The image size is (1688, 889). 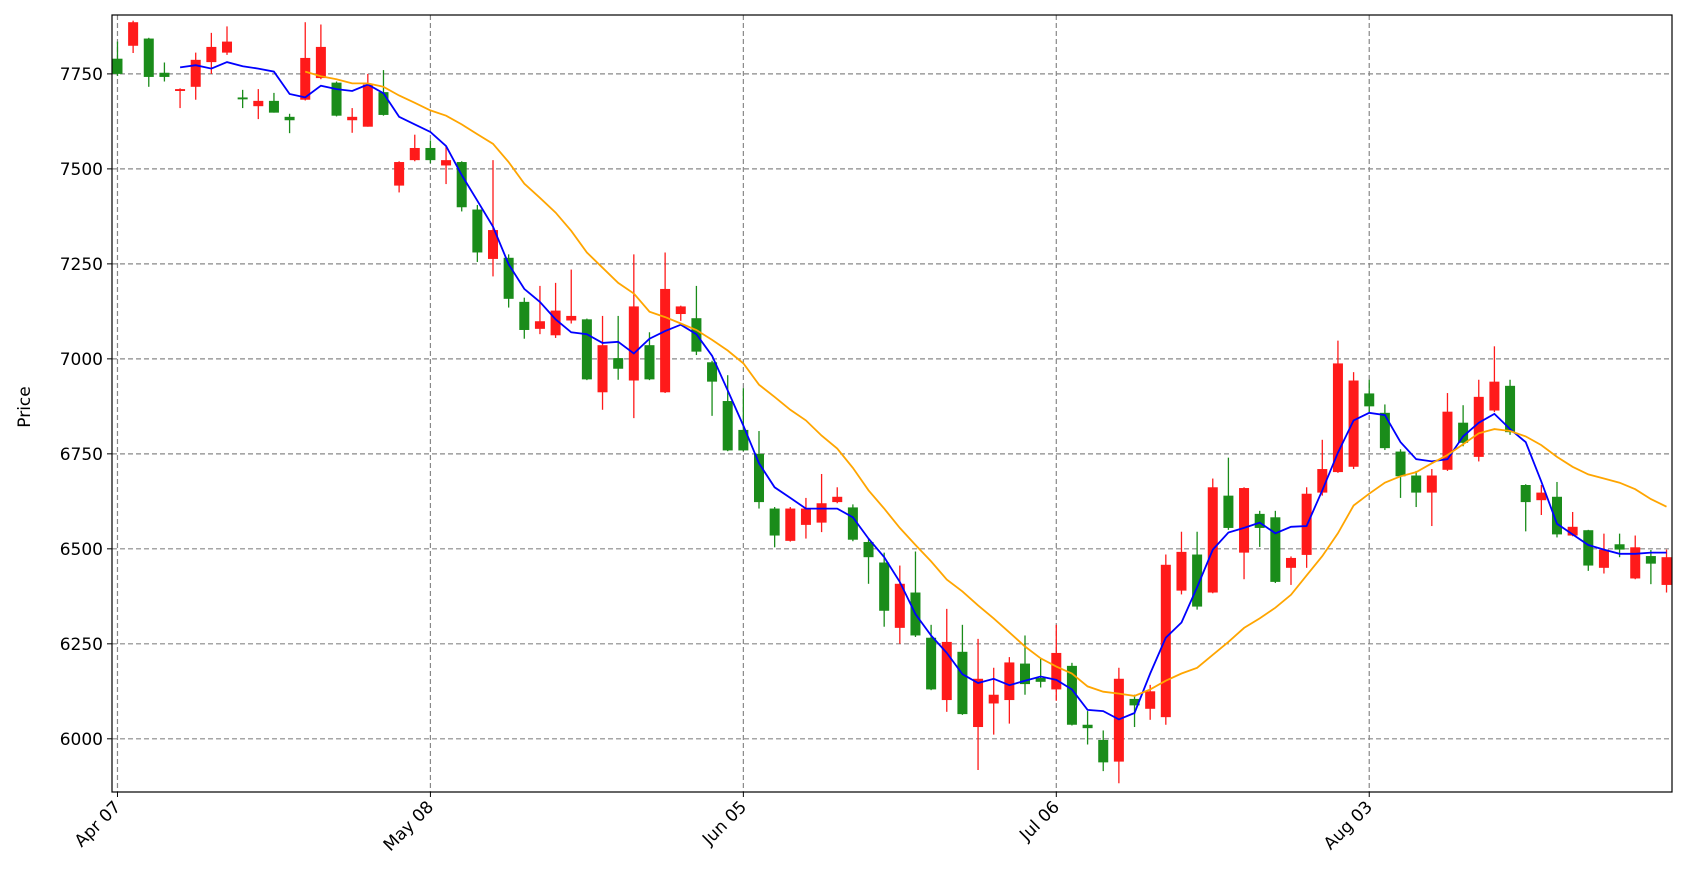 What do you see at coordinates (1039, 821) in the screenshot?
I see `x-tick-label: Jul 06` at bounding box center [1039, 821].